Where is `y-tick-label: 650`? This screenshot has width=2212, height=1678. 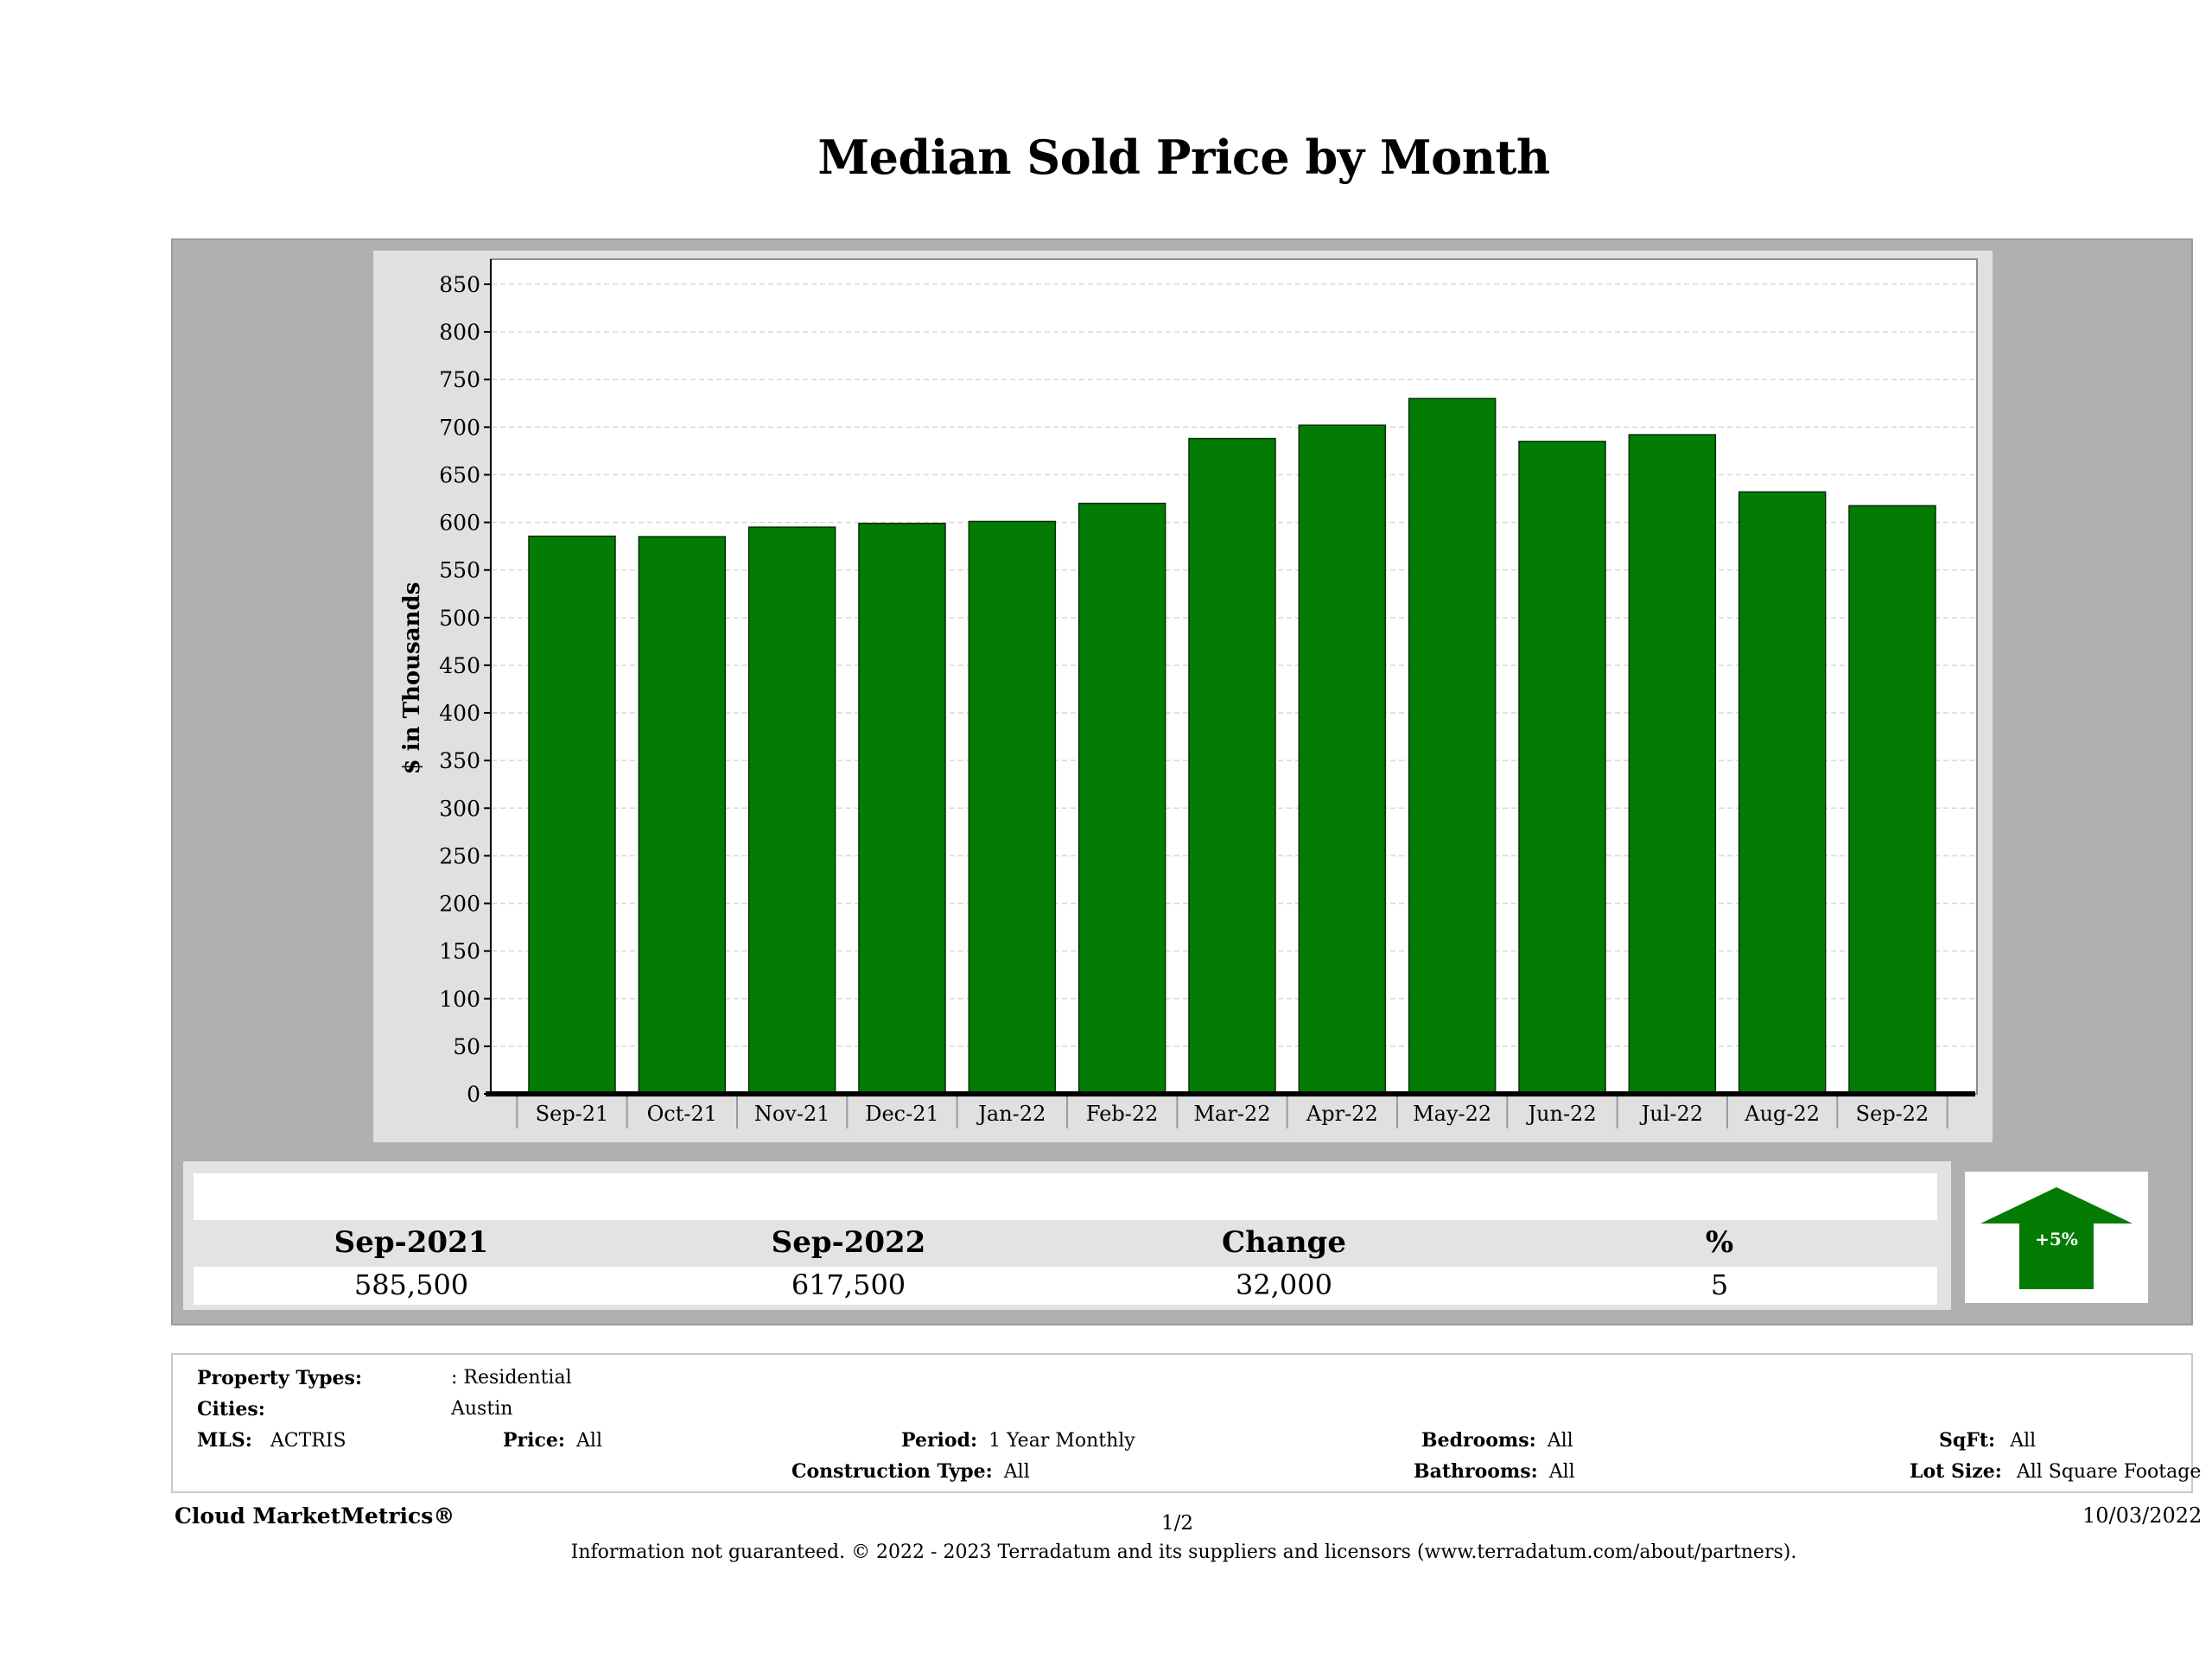 y-tick-label: 650 is located at coordinates (459, 475).